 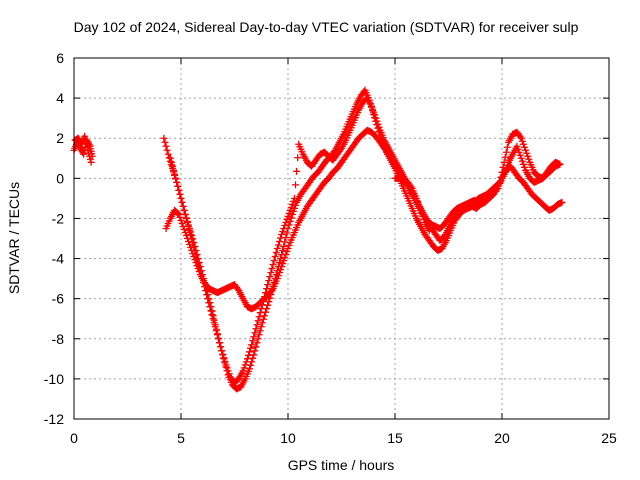 I want to click on x-tick-label: 0, so click(x=74, y=438).